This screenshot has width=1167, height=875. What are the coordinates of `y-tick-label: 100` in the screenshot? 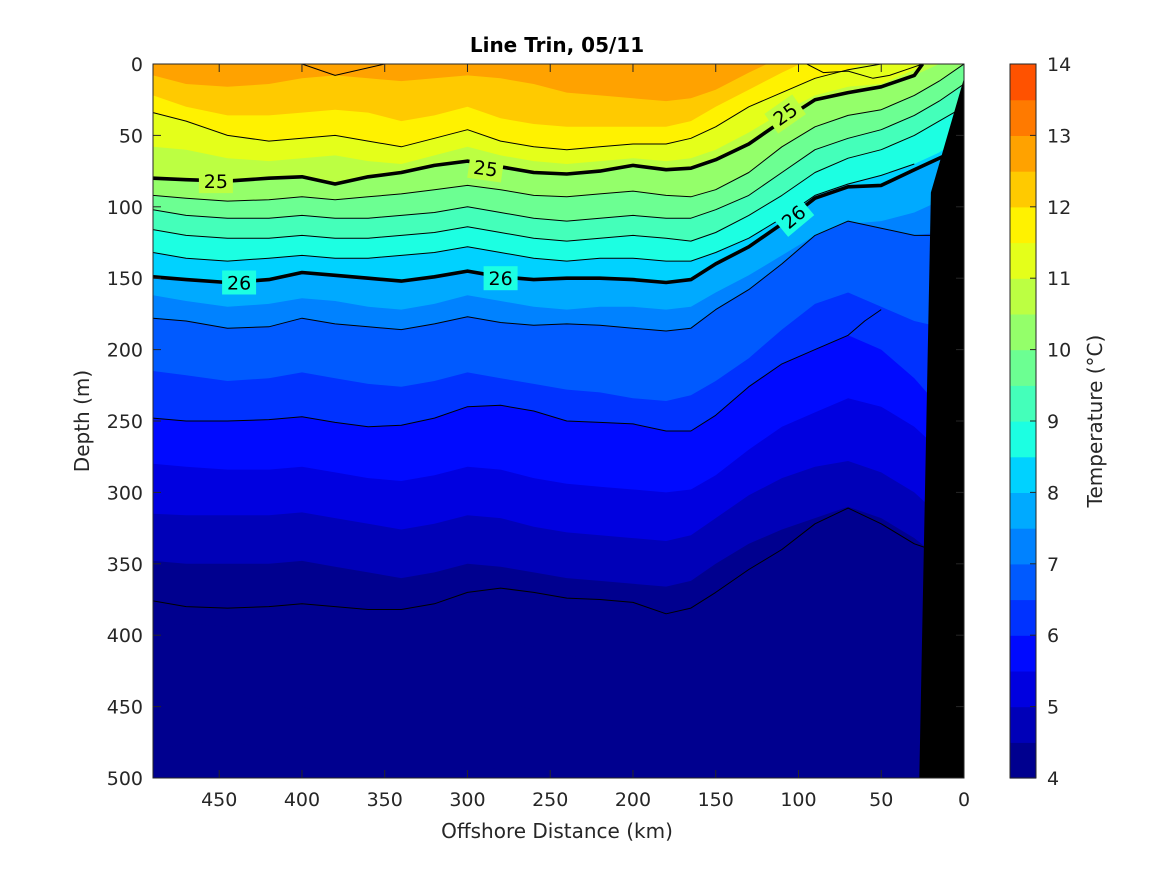 It's located at (125, 208).